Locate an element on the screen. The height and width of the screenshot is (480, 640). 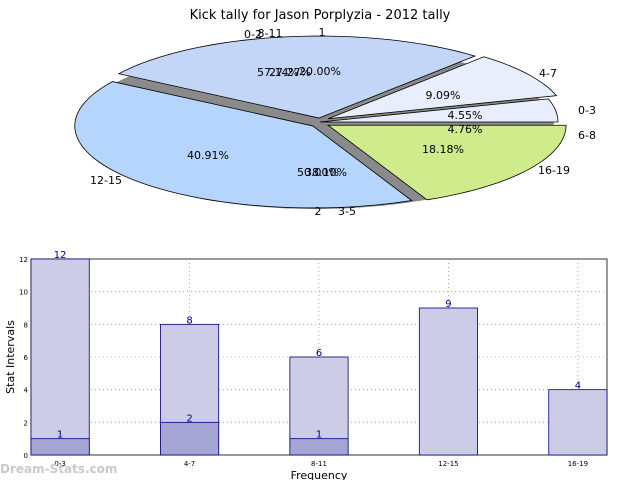
bar-x-tick-label: 12-15 is located at coordinates (448, 464).